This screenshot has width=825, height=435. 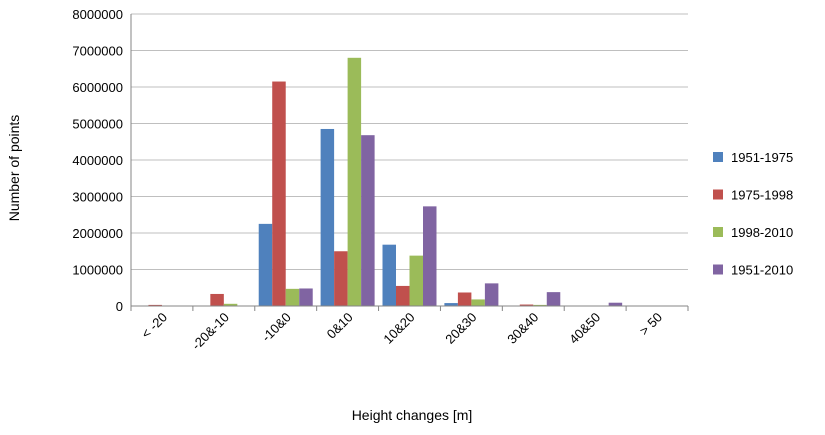 I want to click on y-tick-label: 5000000, so click(x=97, y=124).